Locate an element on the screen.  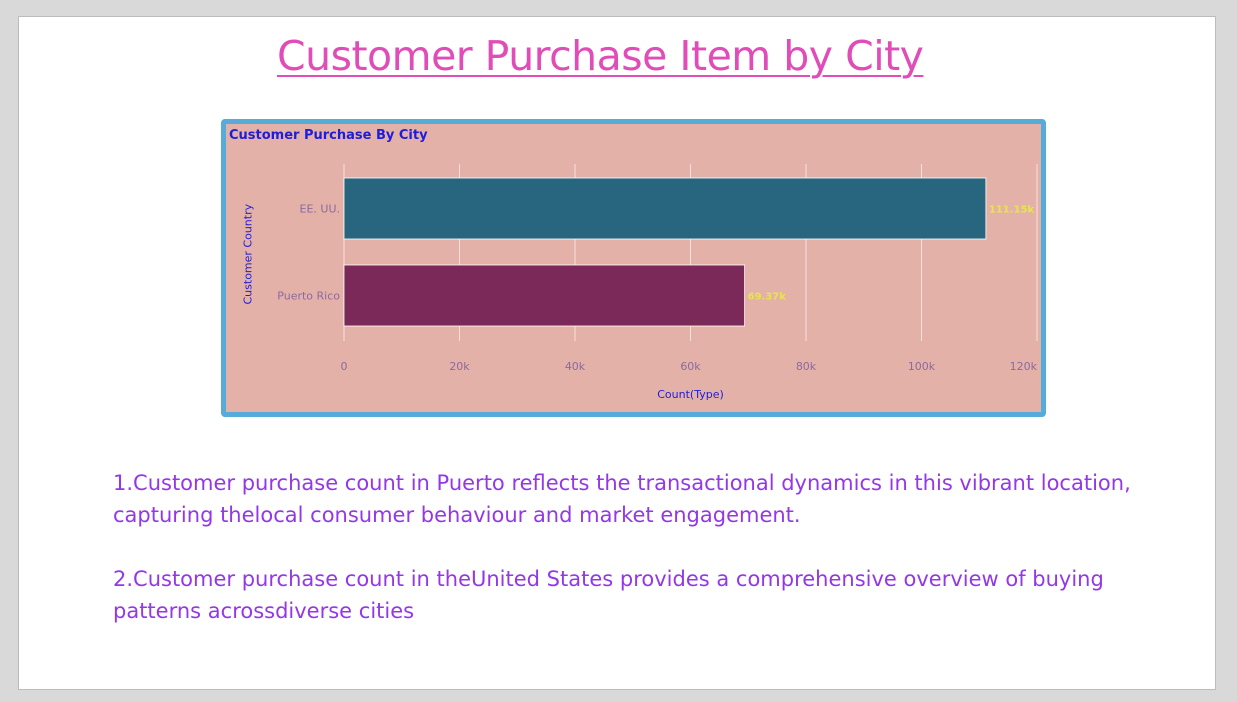
x-axis-label: Count(Type) is located at coordinates (690, 394).